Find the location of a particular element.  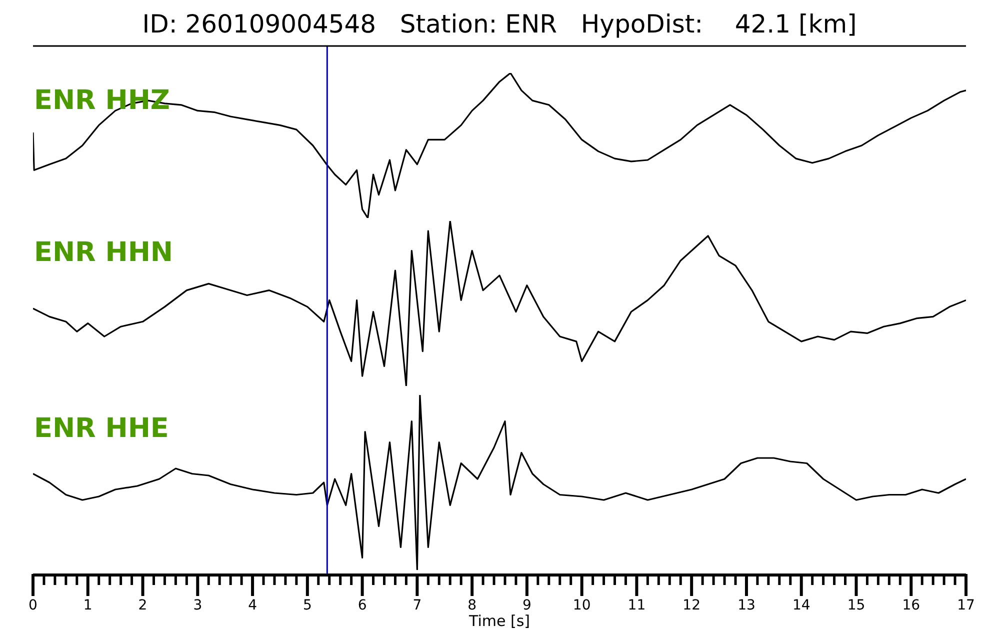

x-tick-label: 12 is located at coordinates (691, 606).